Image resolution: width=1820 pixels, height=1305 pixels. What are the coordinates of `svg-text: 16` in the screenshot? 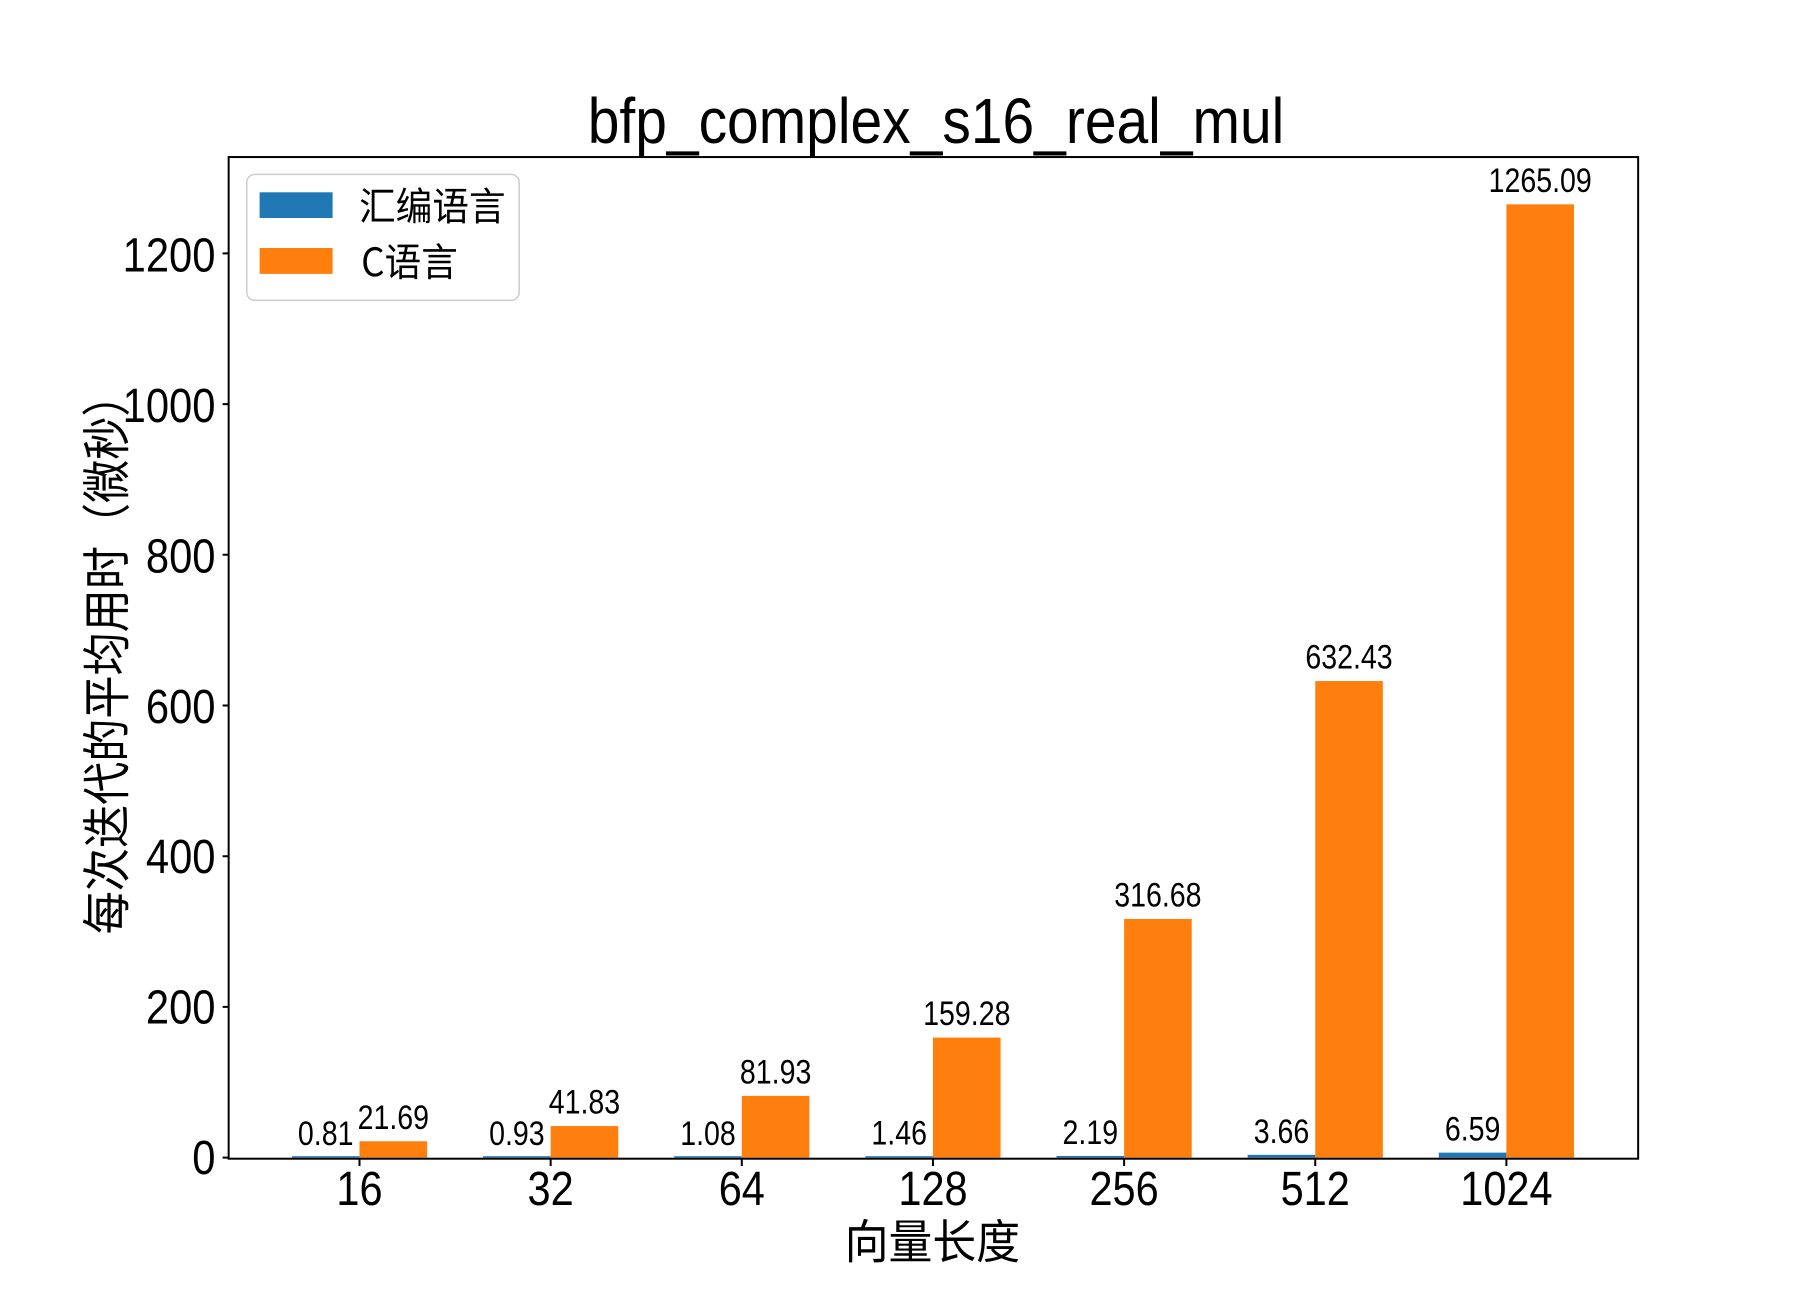 It's located at (359, 1188).